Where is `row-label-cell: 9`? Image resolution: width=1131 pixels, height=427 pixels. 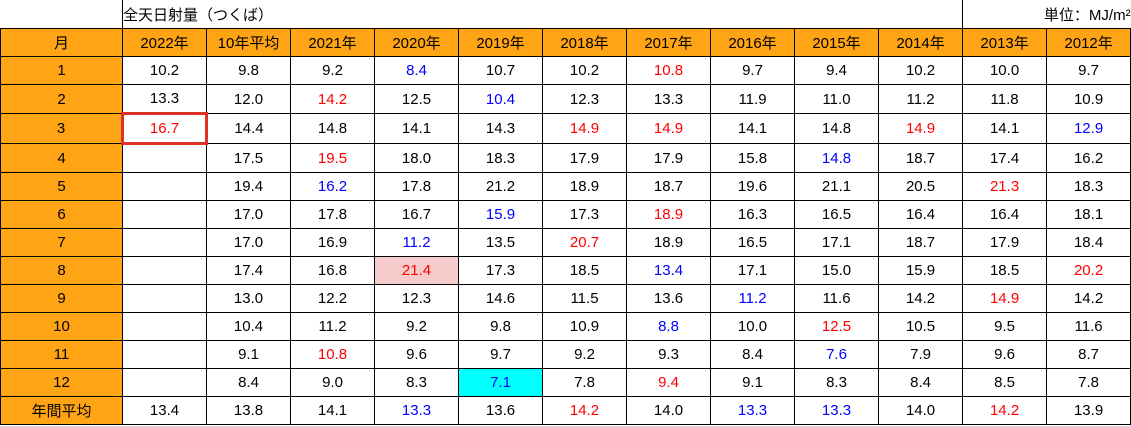 row-label-cell: 9 is located at coordinates (61, 298).